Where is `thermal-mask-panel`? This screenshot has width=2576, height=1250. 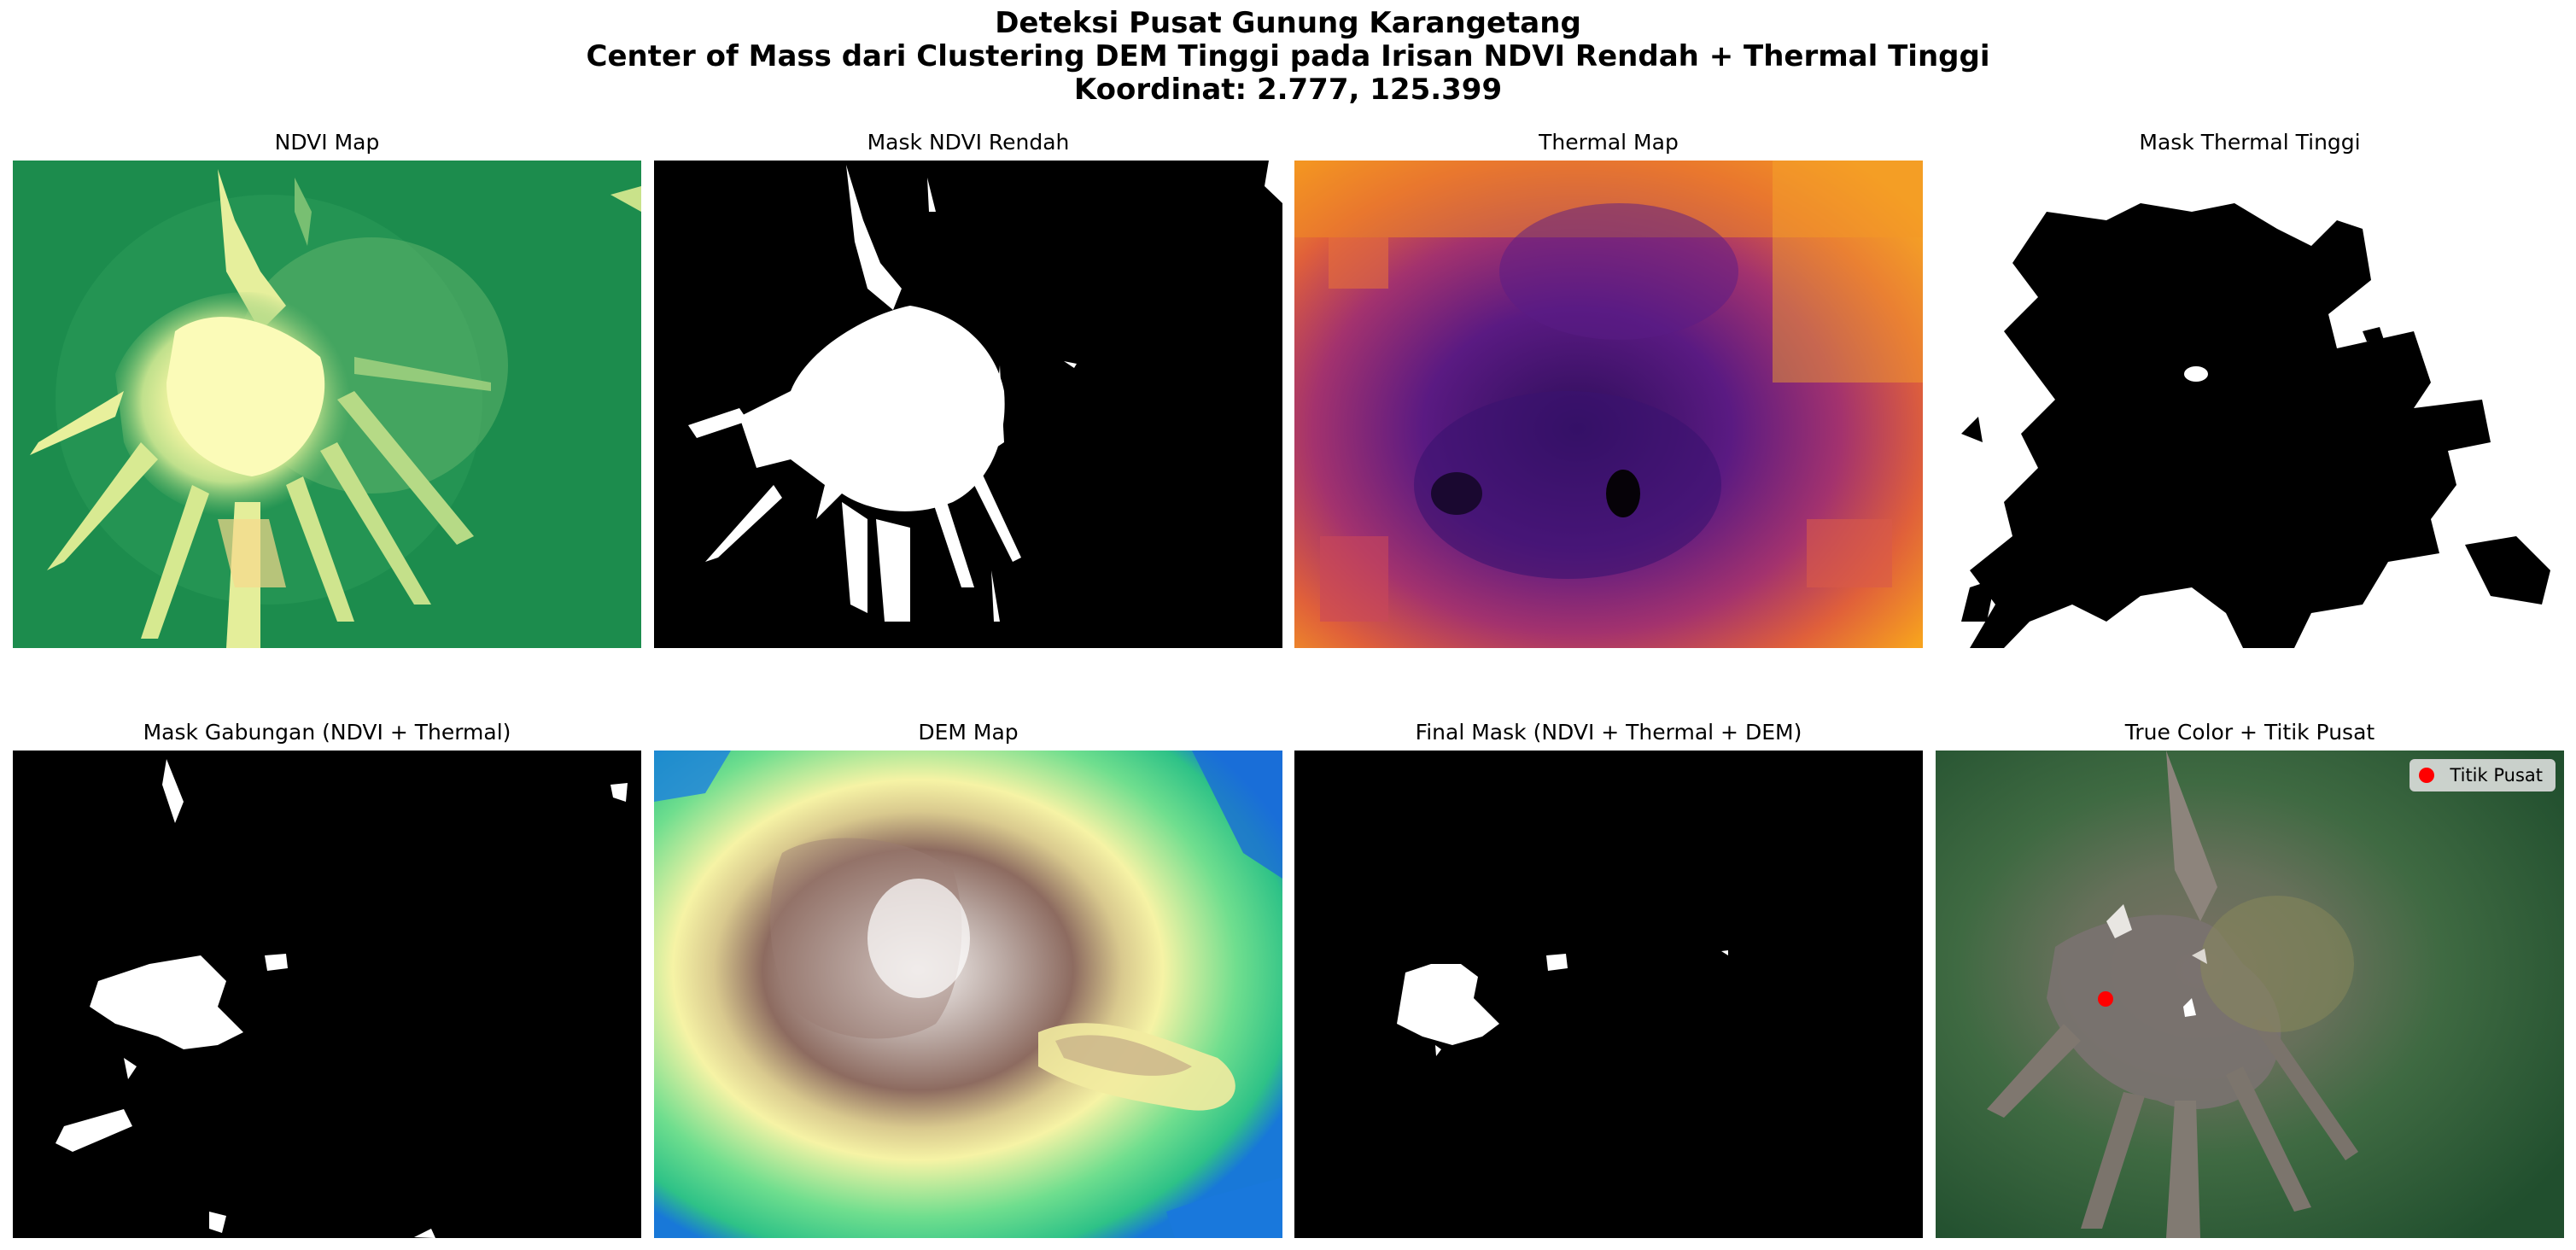 thermal-mask-panel is located at coordinates (2250, 404).